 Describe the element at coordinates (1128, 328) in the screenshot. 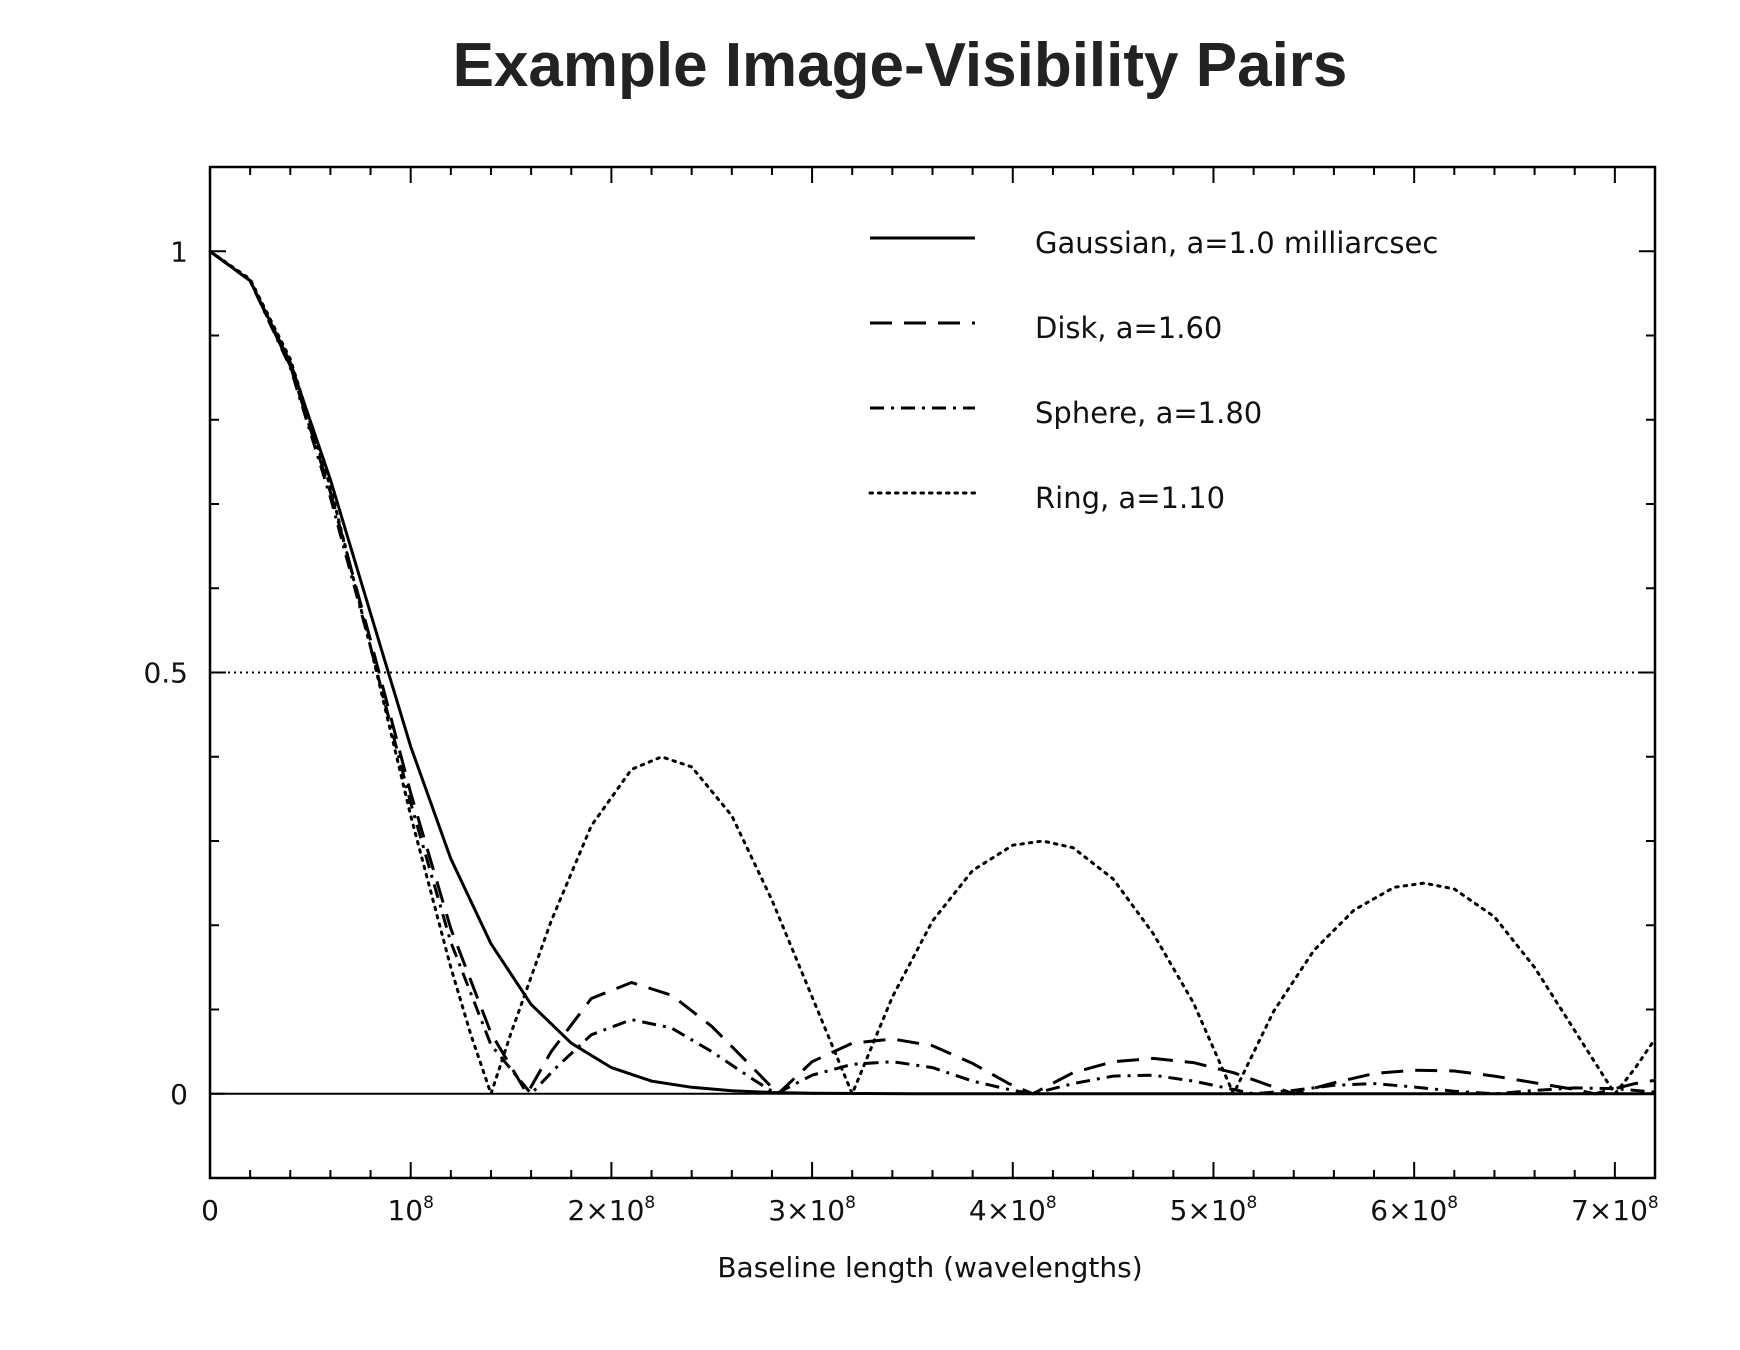

I see `legend-label-disk: Disk, a=1.60` at that location.